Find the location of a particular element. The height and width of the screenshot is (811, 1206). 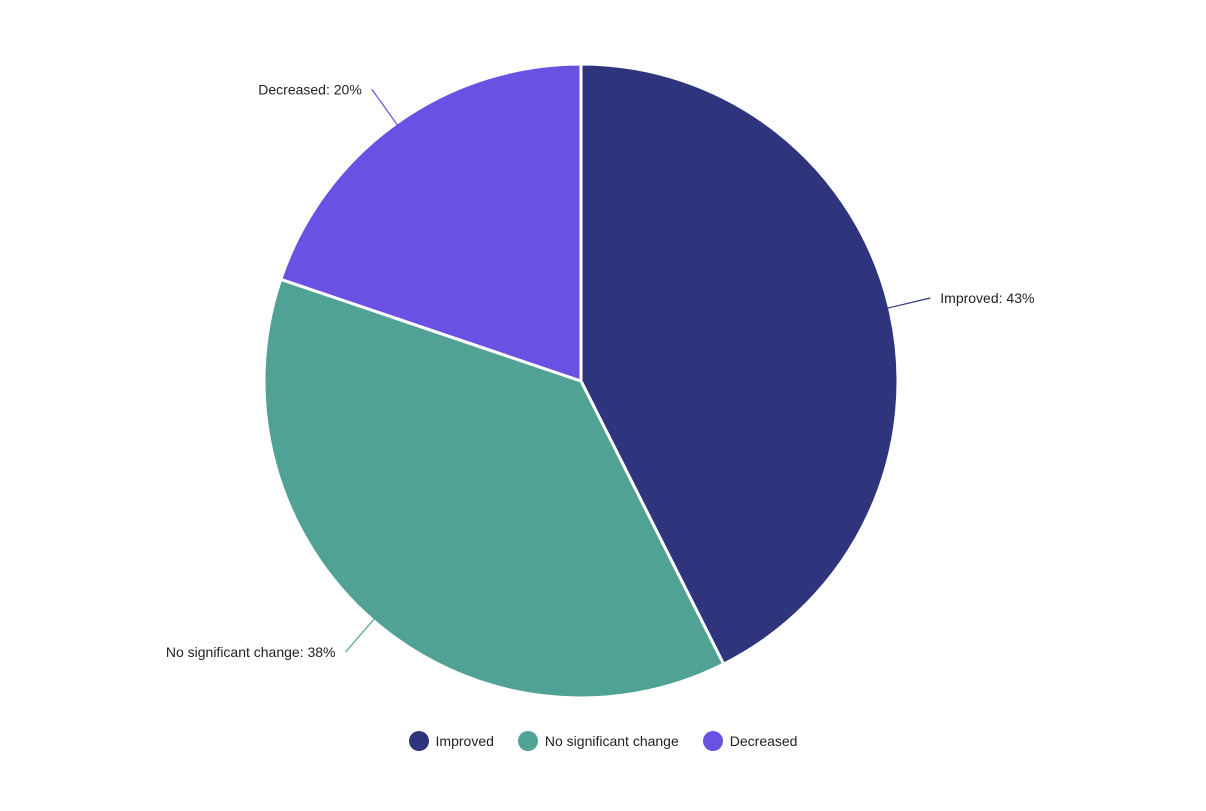

legend-swatch-no-significant-change is located at coordinates (527, 741).